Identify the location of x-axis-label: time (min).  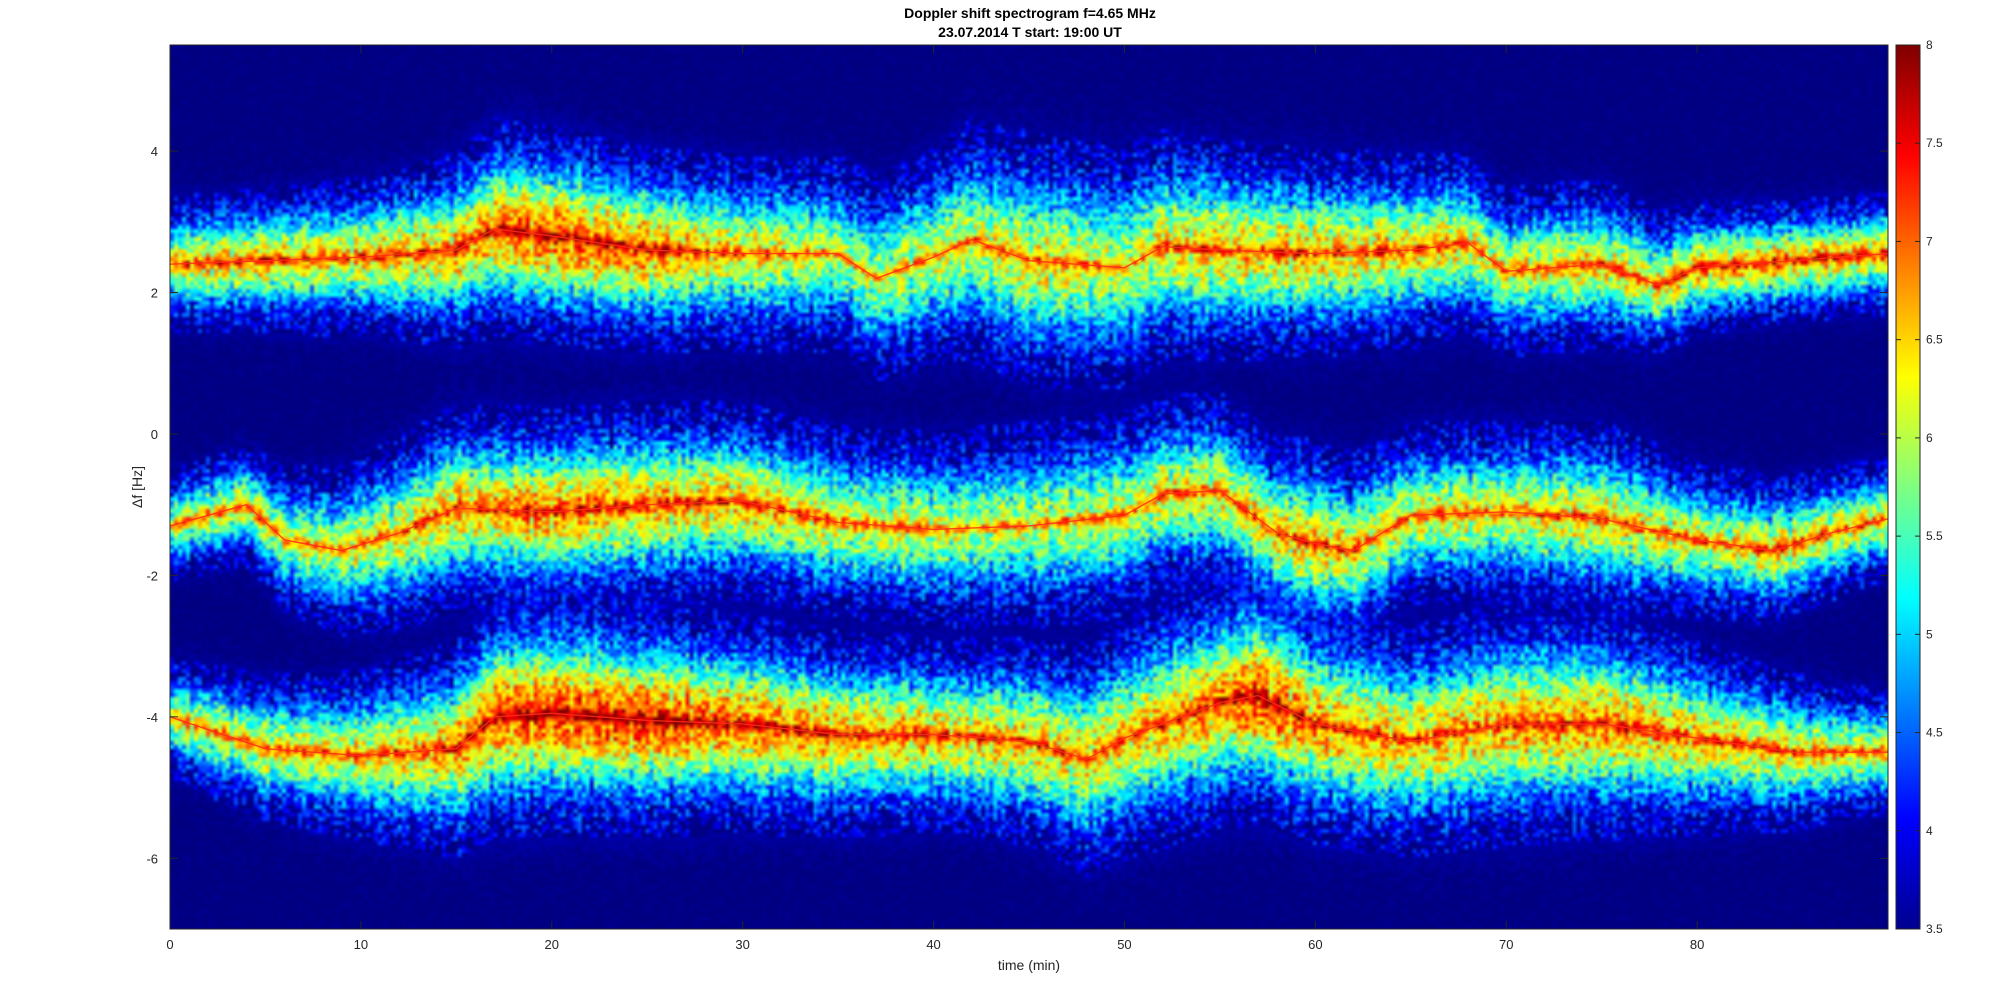
(1029, 965).